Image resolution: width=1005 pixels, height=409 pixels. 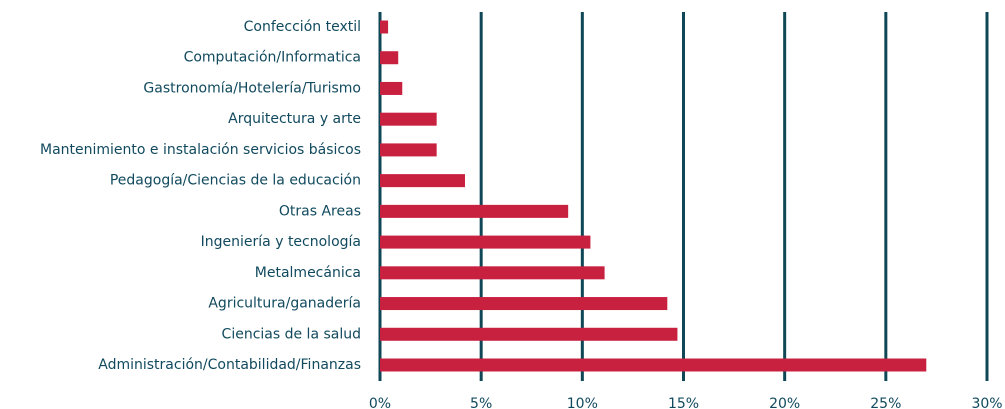 I want to click on y-tick-label: Computación/Informatica, so click(x=272, y=58).